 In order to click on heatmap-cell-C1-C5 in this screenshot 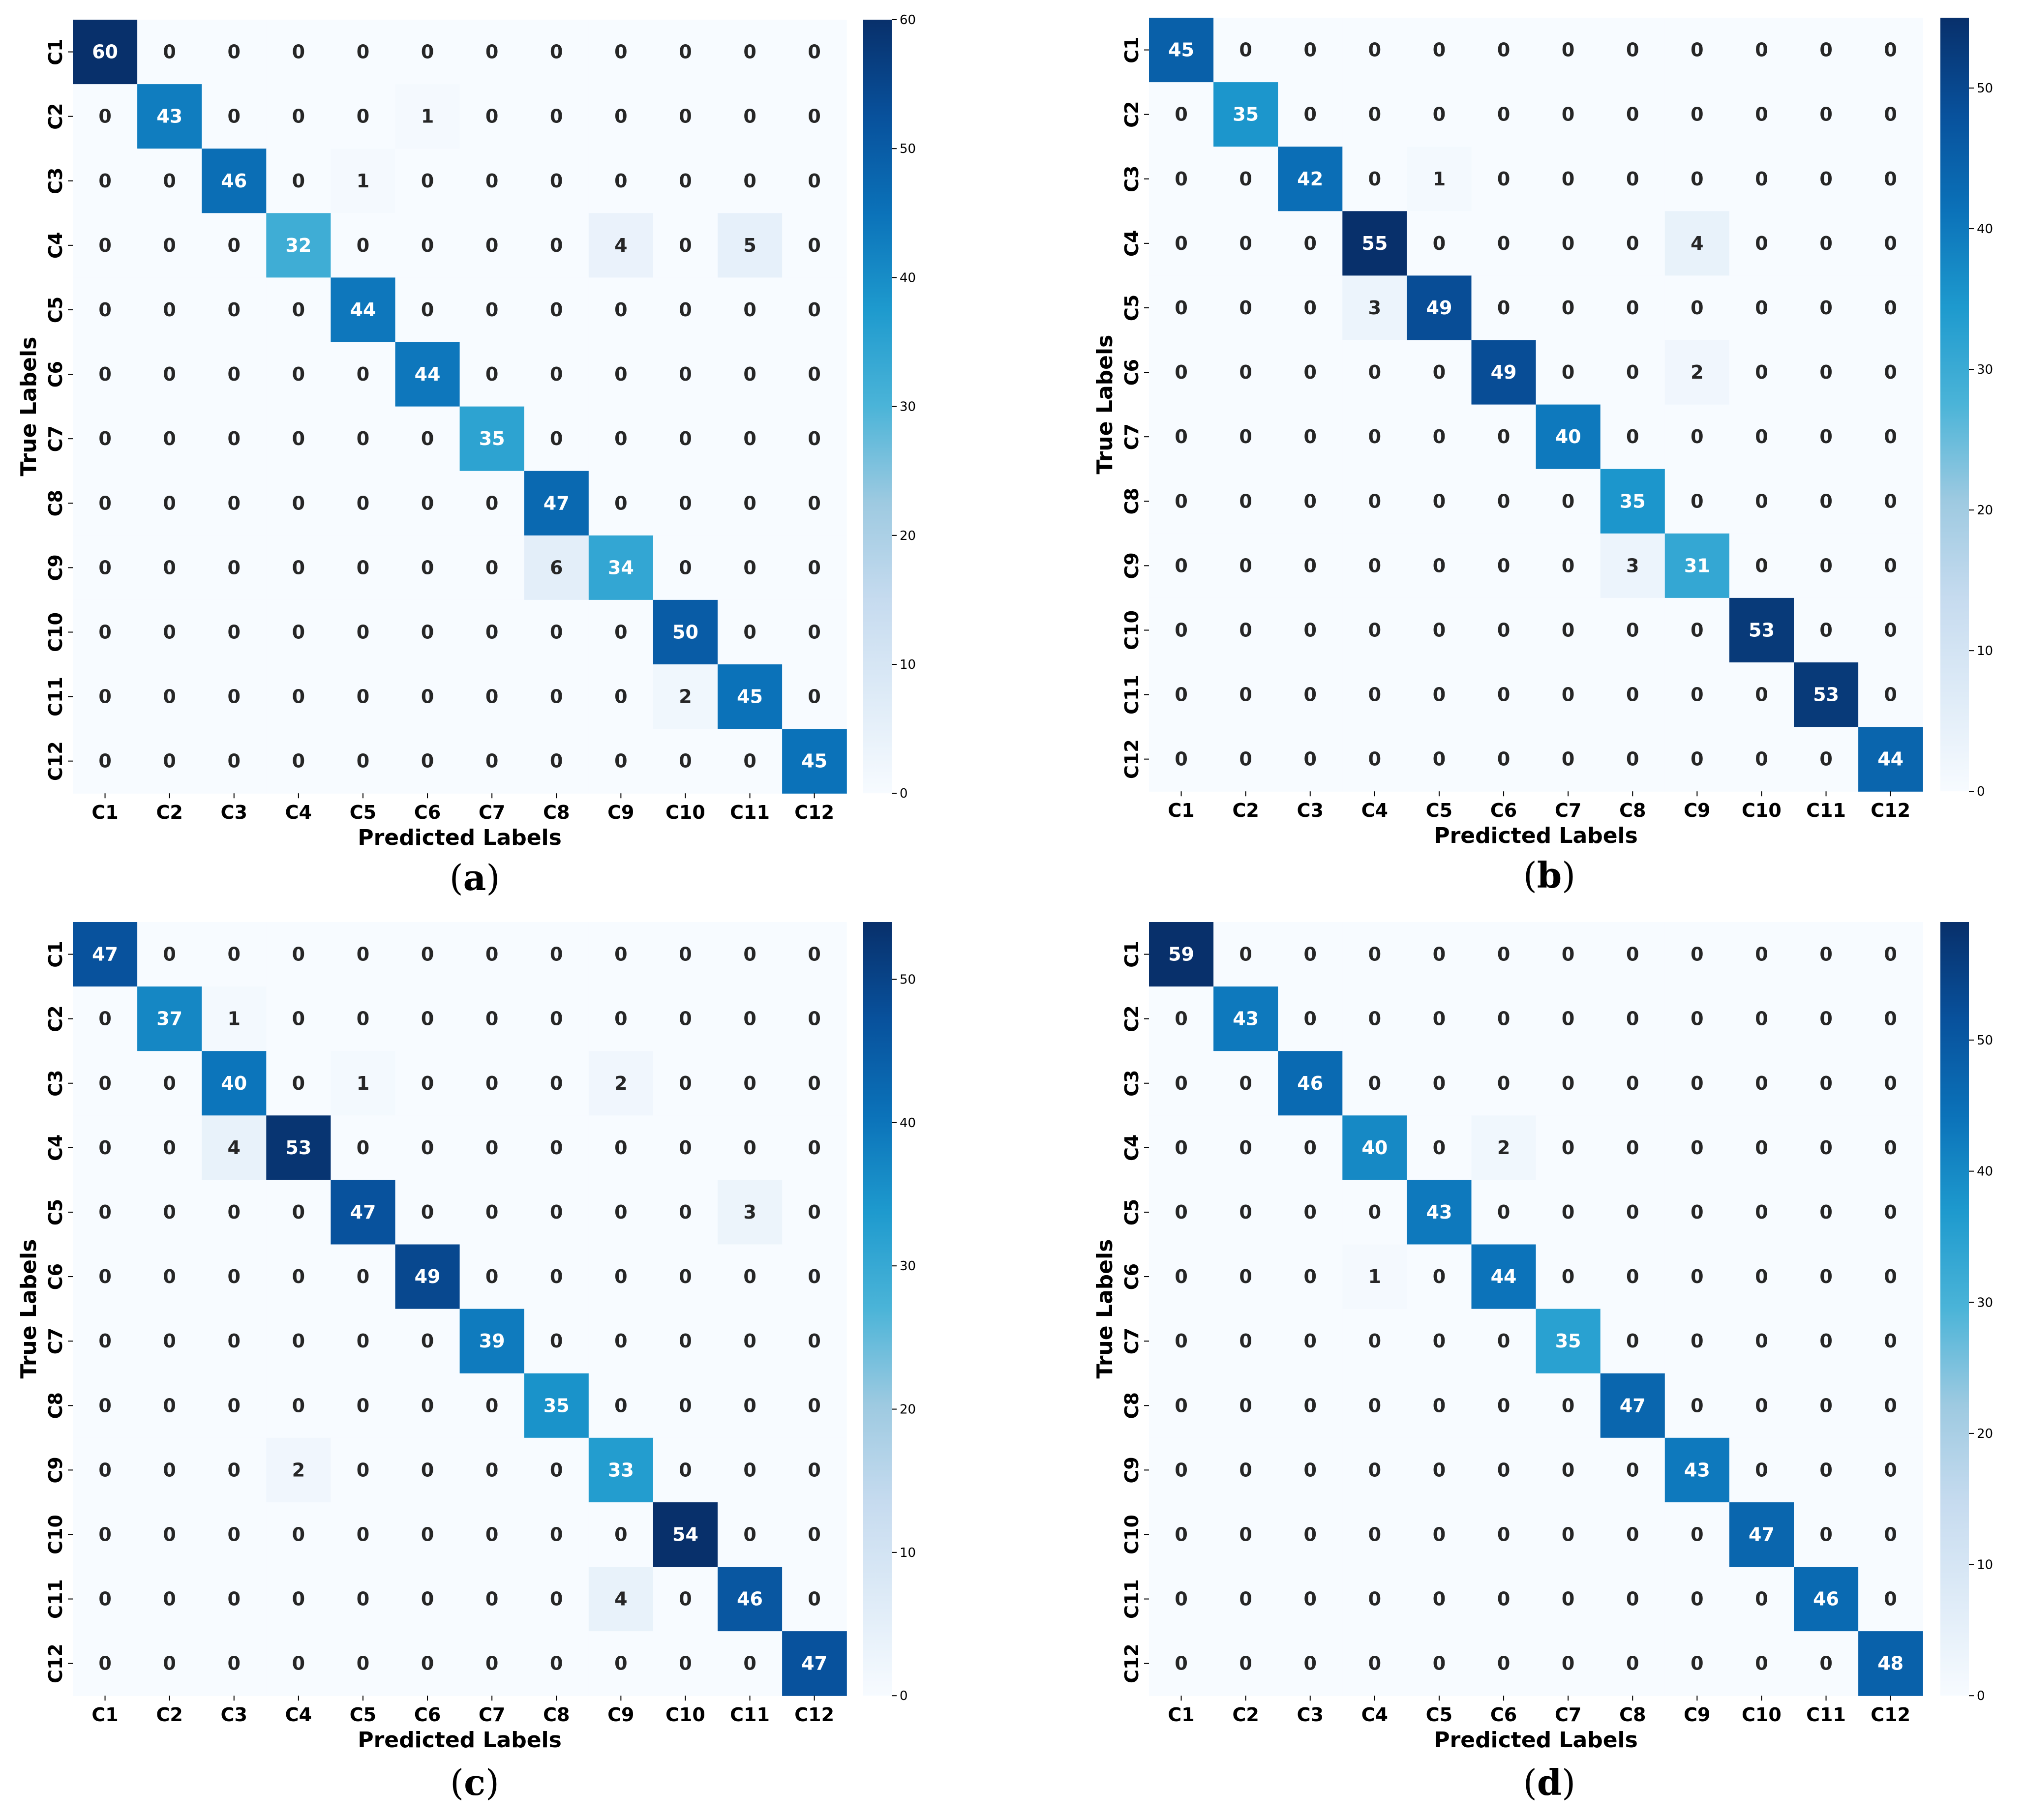, I will do `click(1439, 954)`.